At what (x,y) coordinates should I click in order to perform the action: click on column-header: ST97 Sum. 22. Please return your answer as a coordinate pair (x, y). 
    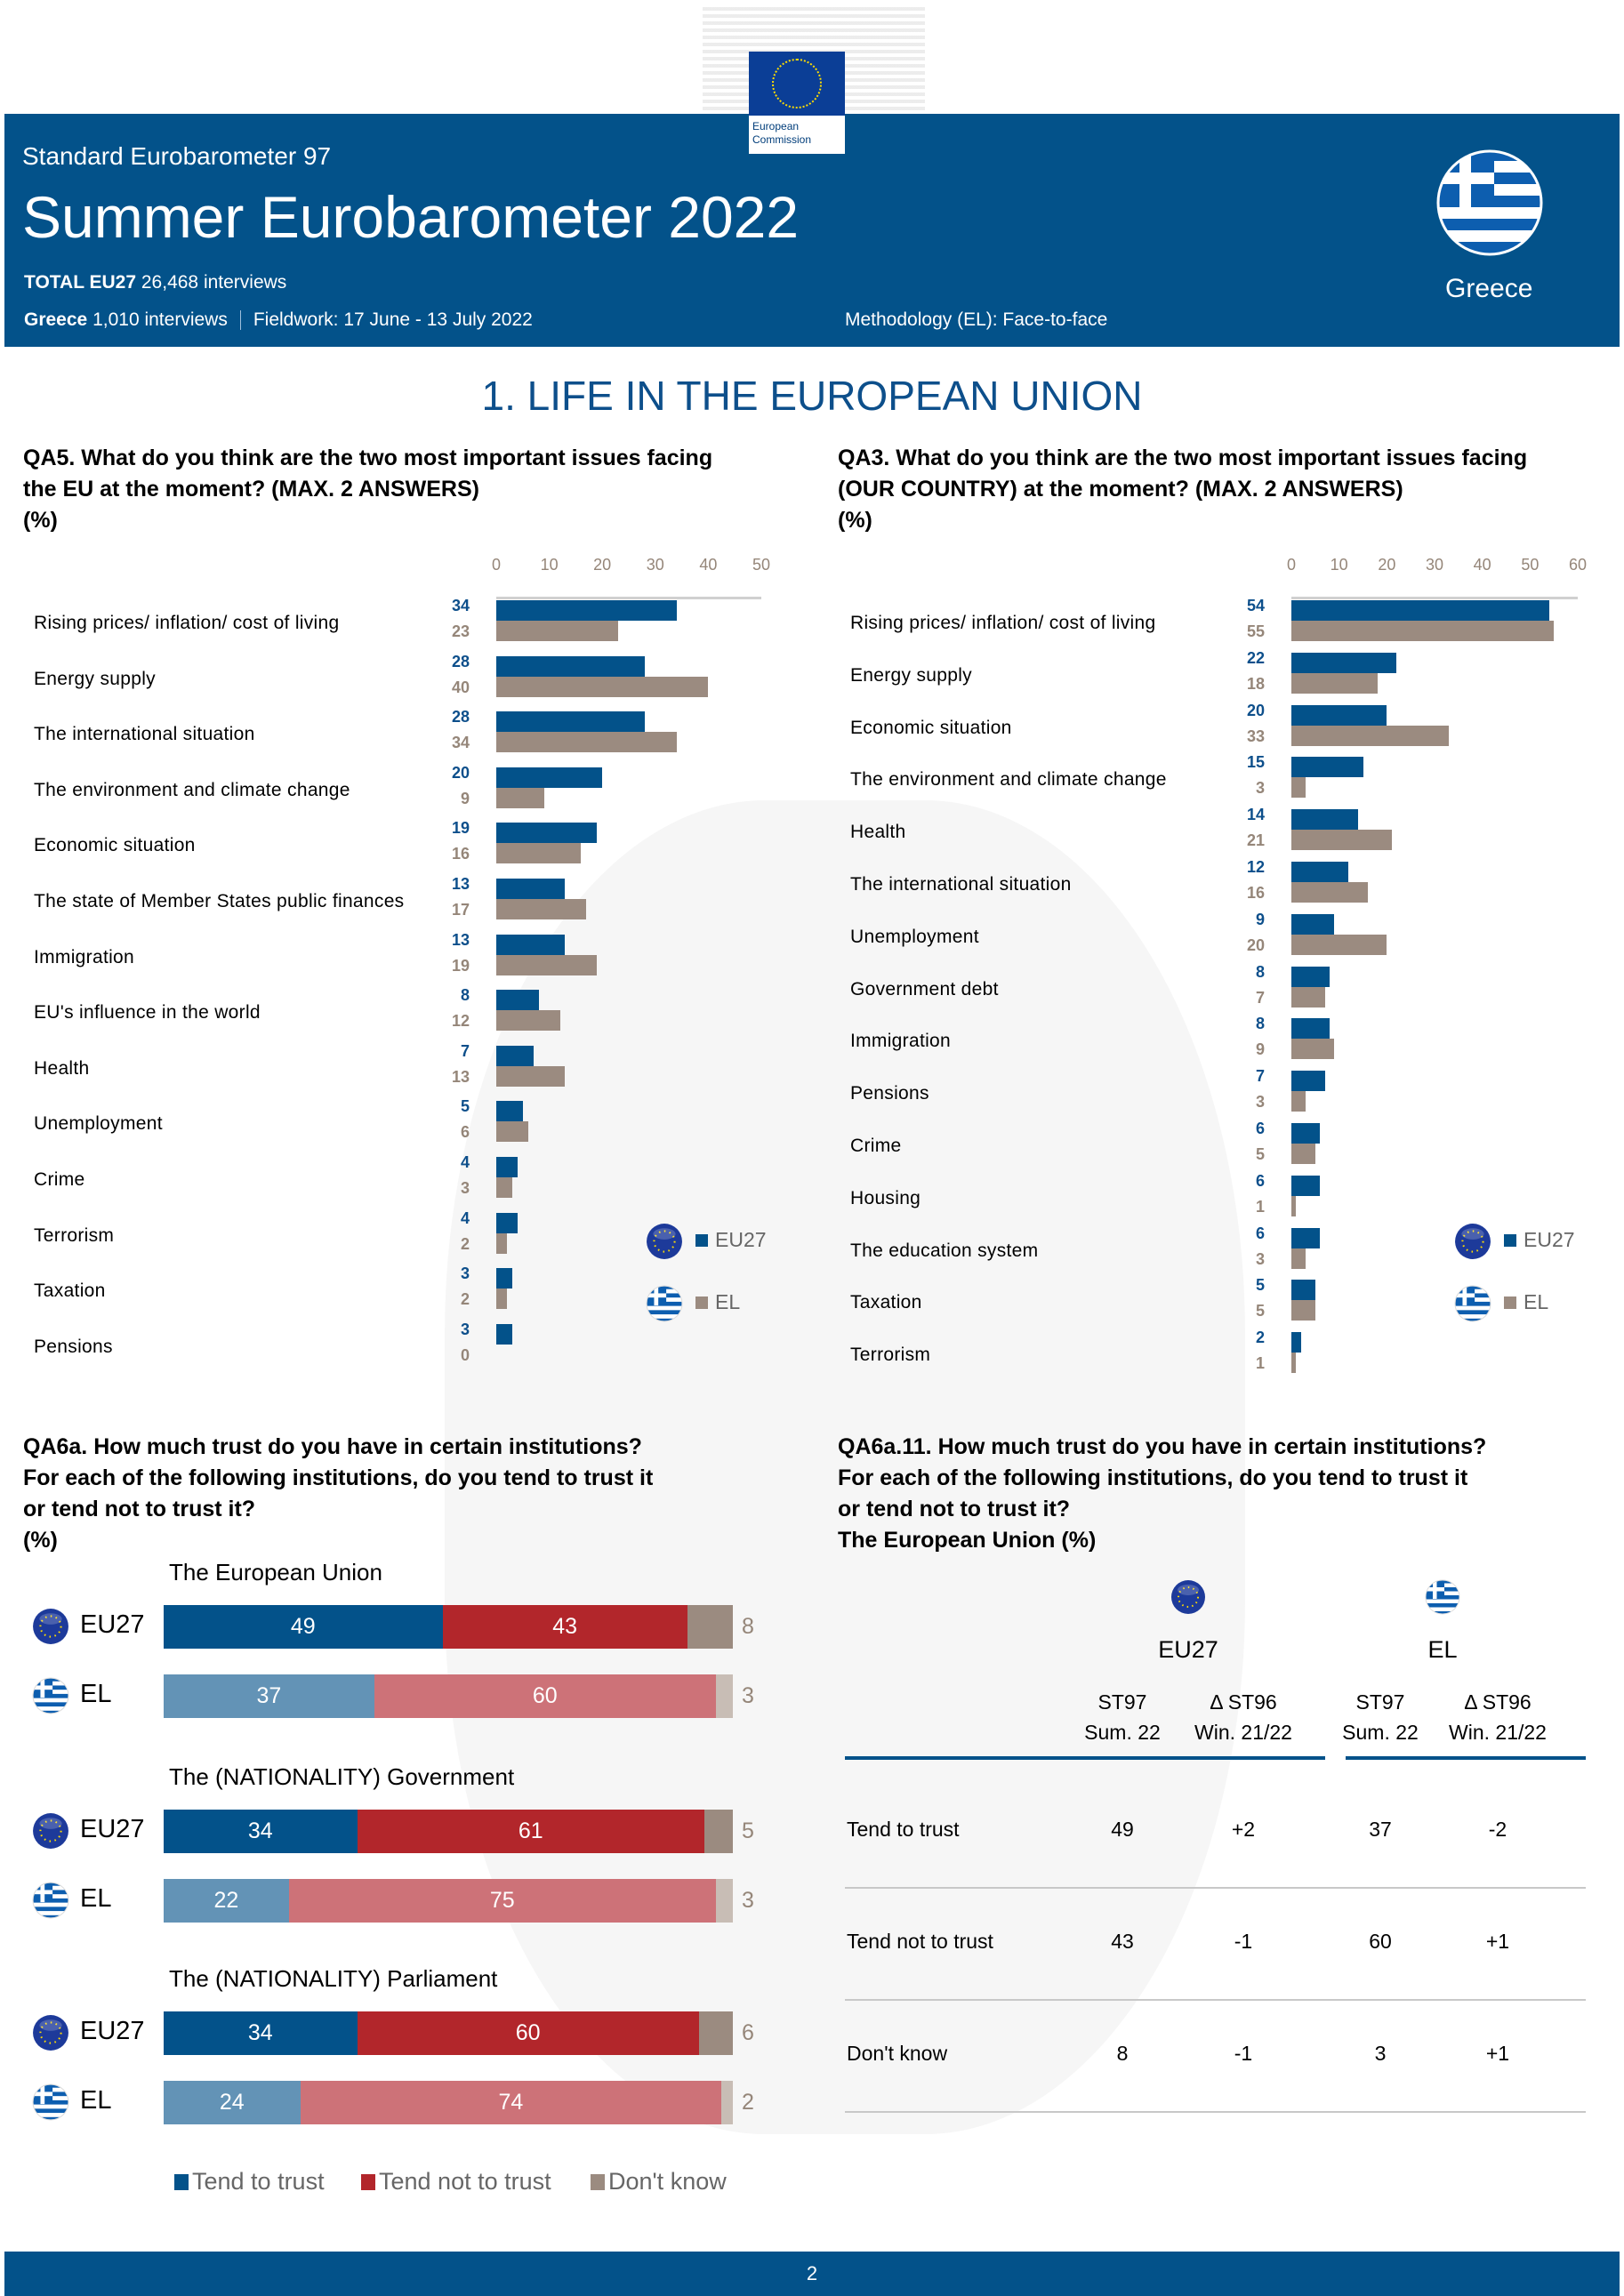
    Looking at the image, I should click on (1122, 1717).